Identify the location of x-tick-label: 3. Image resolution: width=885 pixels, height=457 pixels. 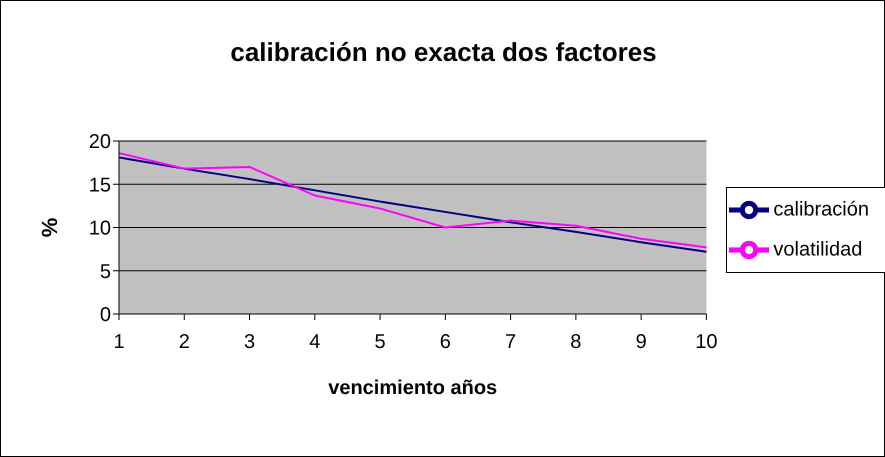
(250, 342).